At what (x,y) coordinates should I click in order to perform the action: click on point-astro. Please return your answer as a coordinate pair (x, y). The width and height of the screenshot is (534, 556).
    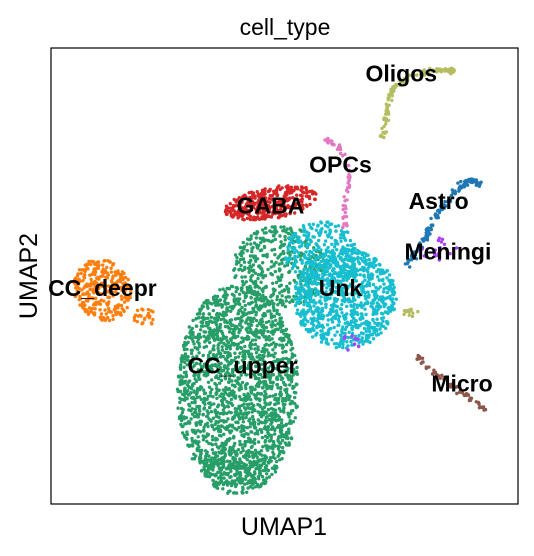
    Looking at the image, I should click on (478, 185).